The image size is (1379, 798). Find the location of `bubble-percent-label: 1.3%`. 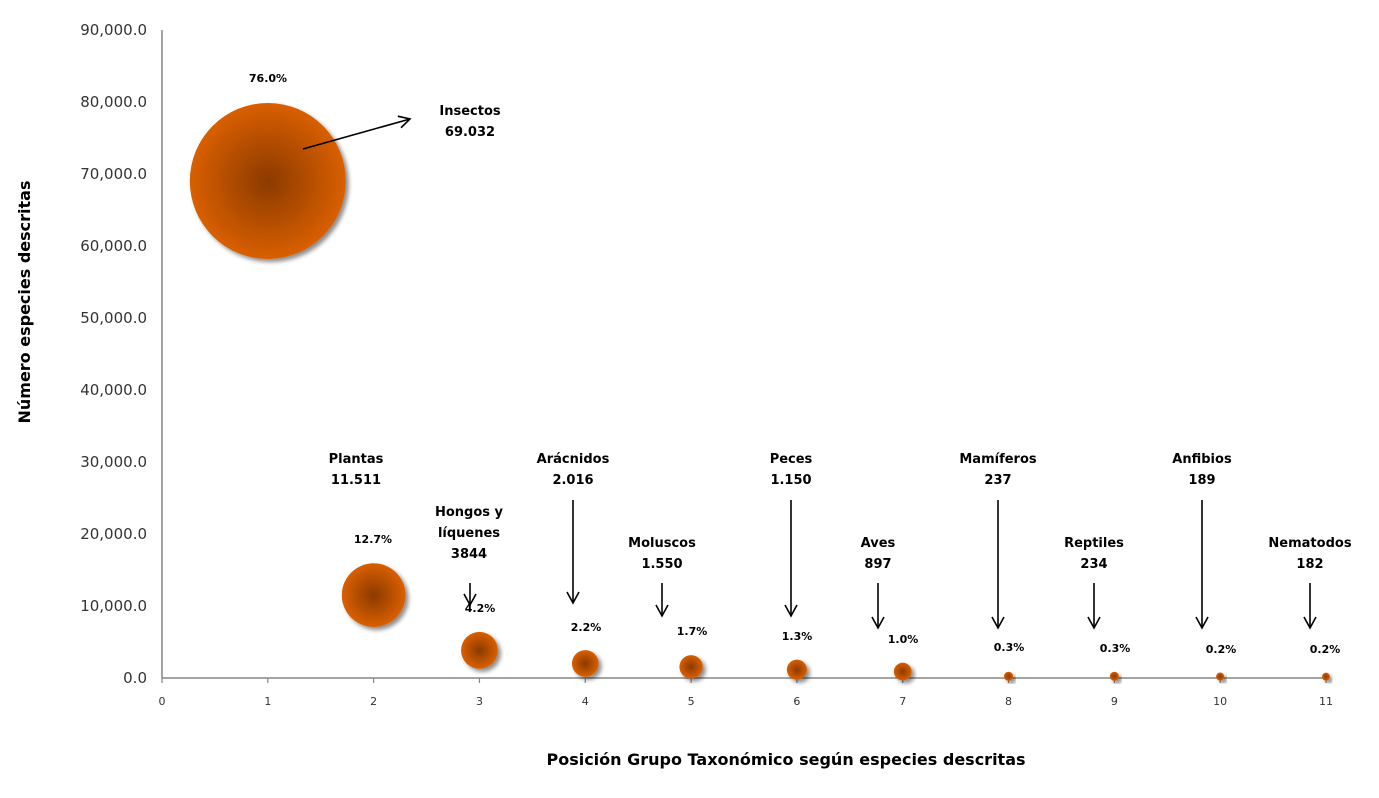

bubble-percent-label: 1.3% is located at coordinates (797, 636).